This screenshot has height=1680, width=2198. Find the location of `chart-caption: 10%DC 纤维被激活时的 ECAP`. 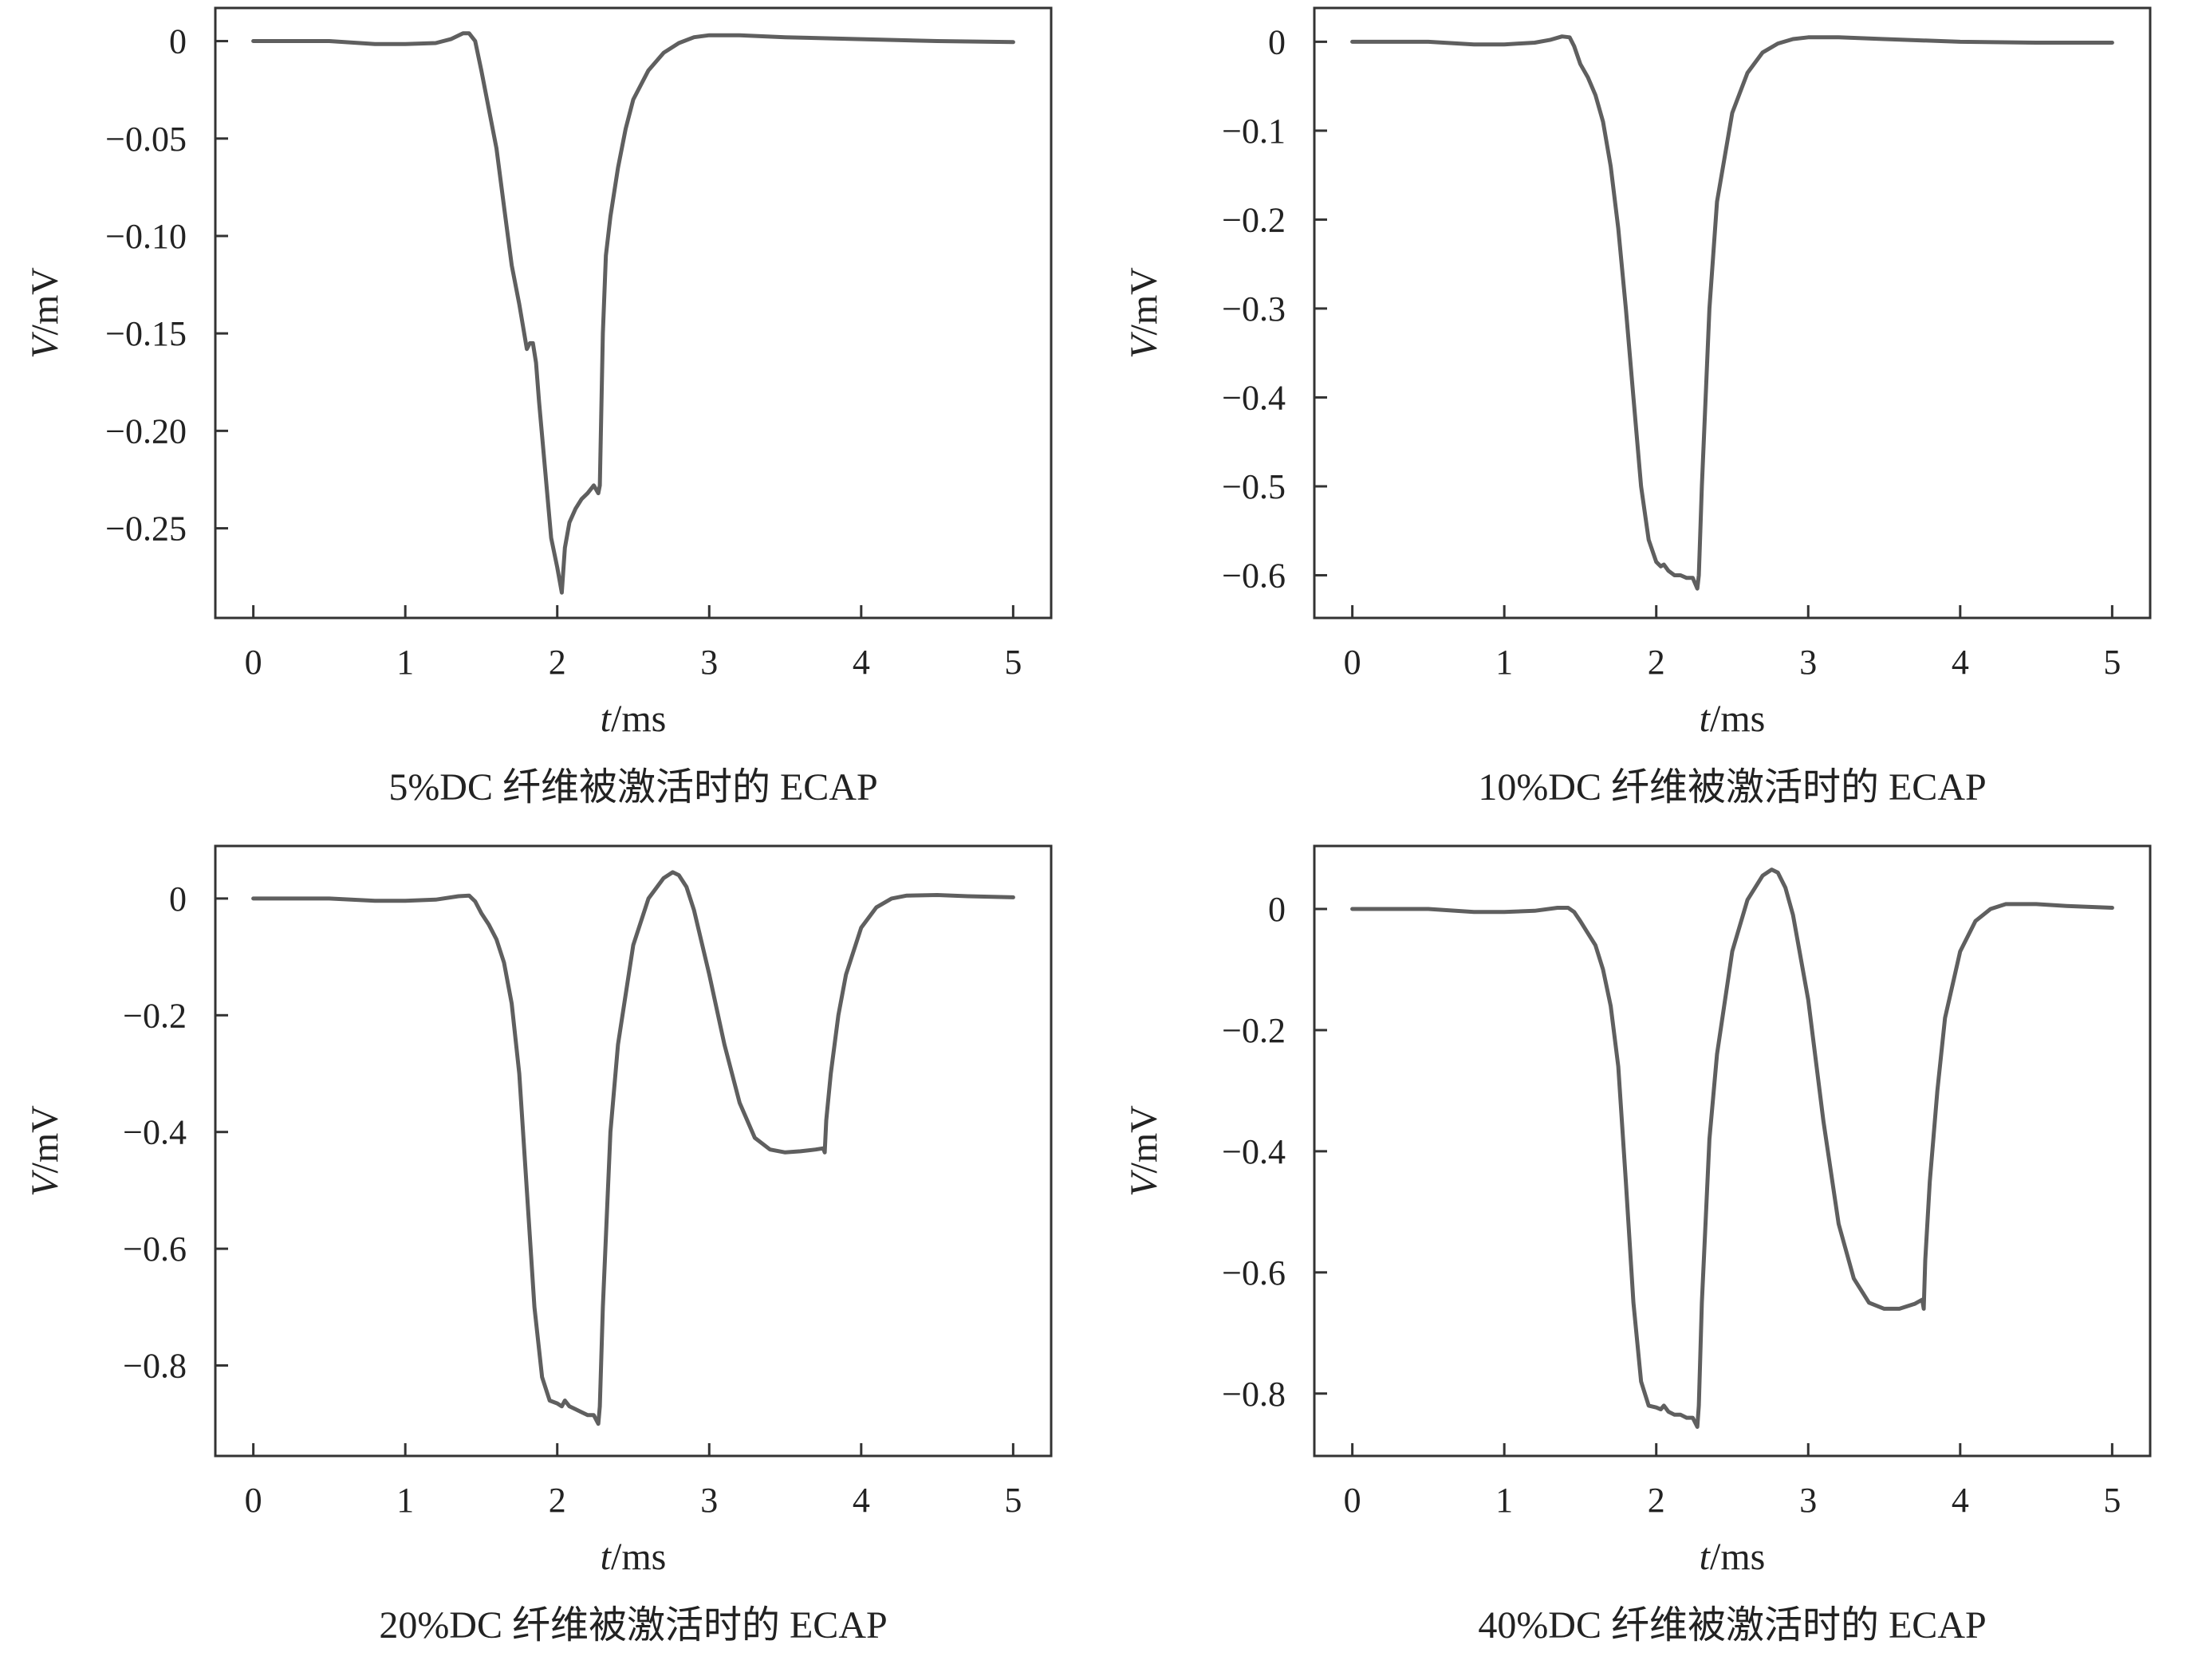

chart-caption: 10%DC 纤维被激活时的 ECAP is located at coordinates (1732, 787).